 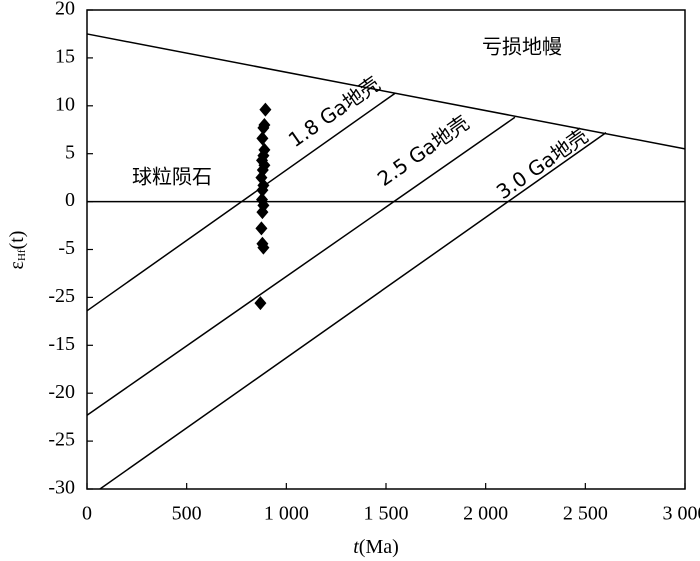 I want to click on line-label: 3.0 Ga地壳, so click(x=542, y=164).